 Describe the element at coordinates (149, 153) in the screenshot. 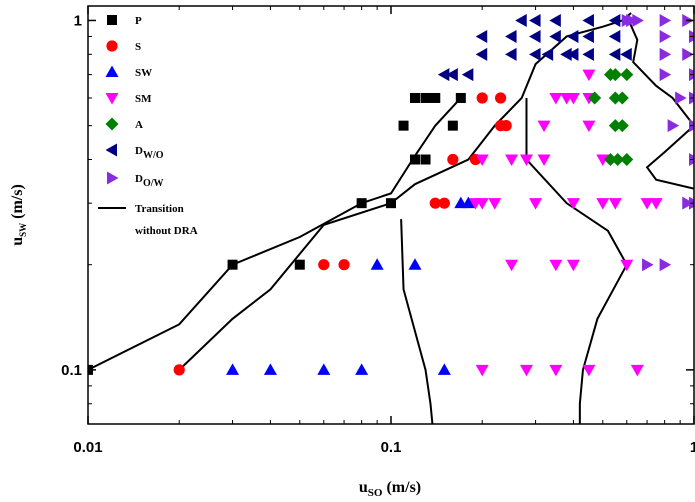

I see `legend-label-dw-o: DW/O` at that location.